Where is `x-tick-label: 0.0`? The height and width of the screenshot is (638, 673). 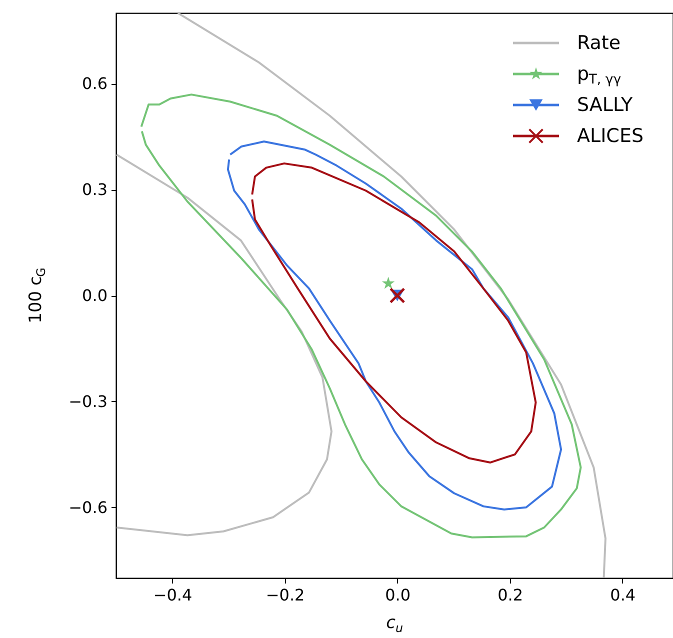 x-tick-label: 0.0 is located at coordinates (398, 595).